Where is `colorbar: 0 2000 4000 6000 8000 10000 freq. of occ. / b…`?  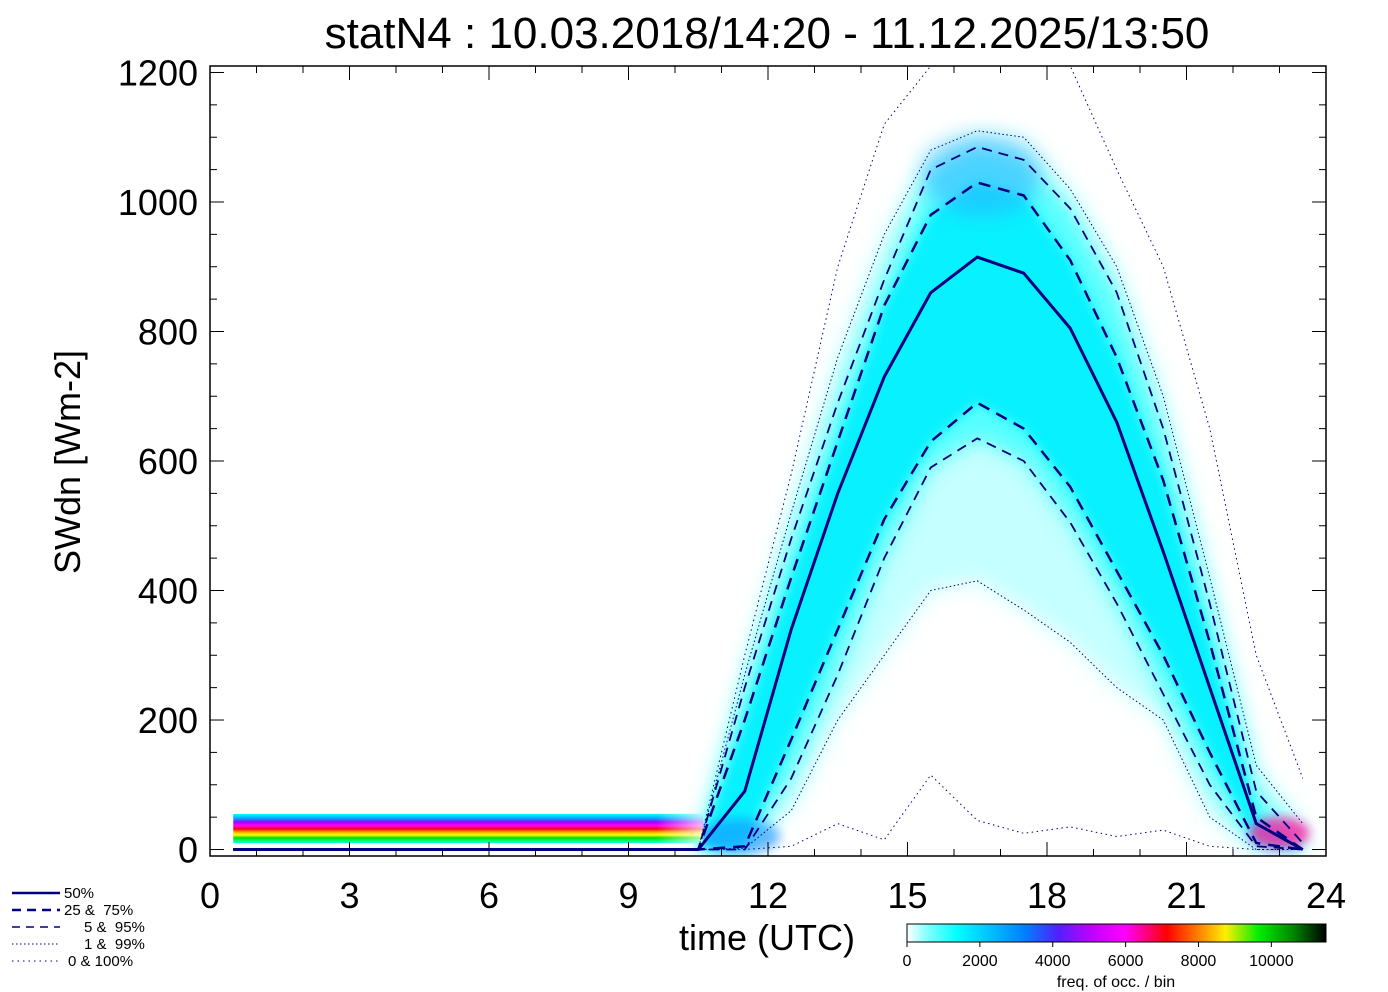 colorbar: 0 2000 4000 6000 8000 10000 freq. of occ. / b… is located at coordinates (1115, 957).